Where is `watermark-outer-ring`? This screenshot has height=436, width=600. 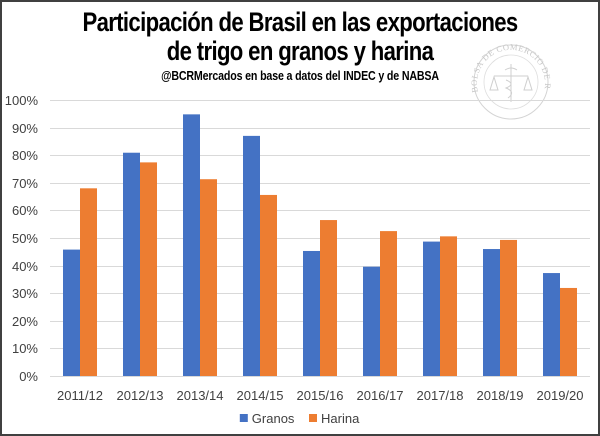 watermark-outer-ring is located at coordinates (511, 82).